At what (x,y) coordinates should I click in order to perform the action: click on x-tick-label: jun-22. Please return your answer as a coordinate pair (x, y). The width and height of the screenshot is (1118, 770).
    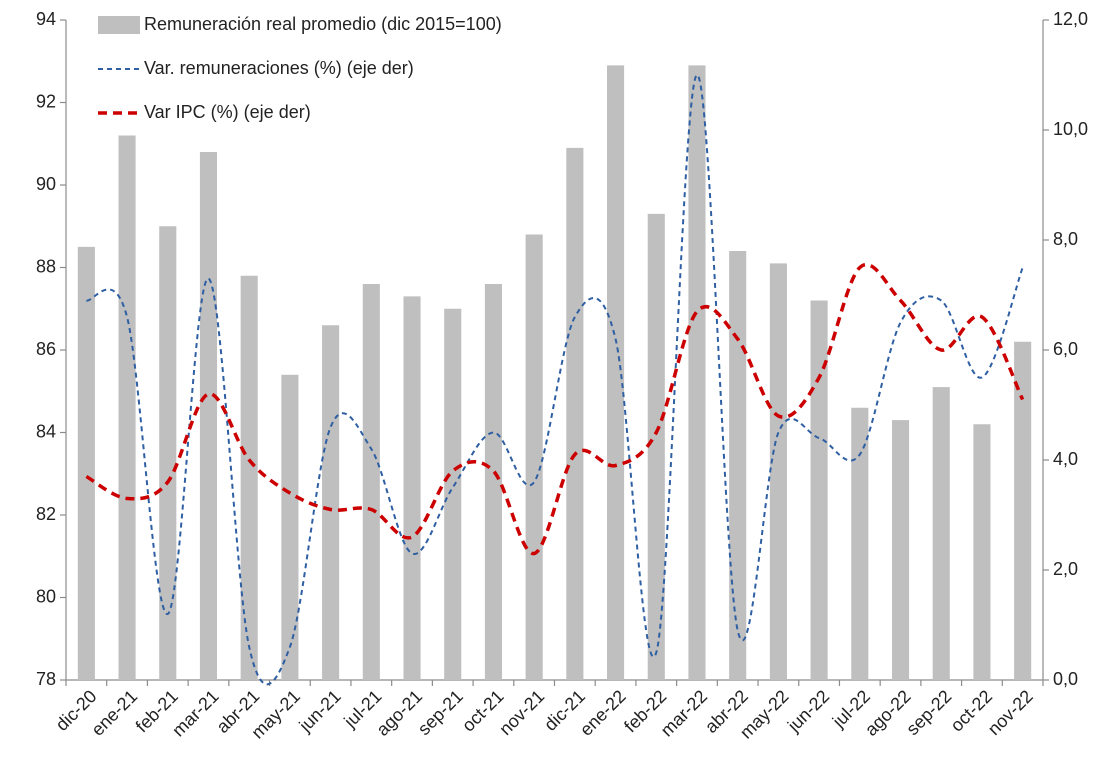
    Looking at the image, I should click on (808, 711).